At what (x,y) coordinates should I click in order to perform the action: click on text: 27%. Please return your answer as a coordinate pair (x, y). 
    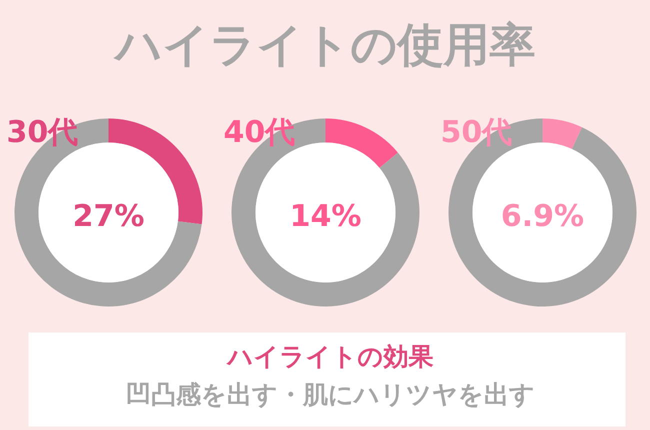
    Looking at the image, I should click on (108, 216).